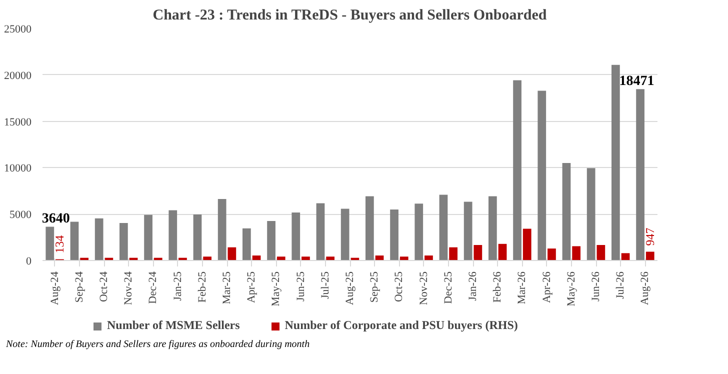 This screenshot has height=374, width=728. Describe the element at coordinates (104, 286) in the screenshot. I see `x-tick-label: Oct-24` at that location.